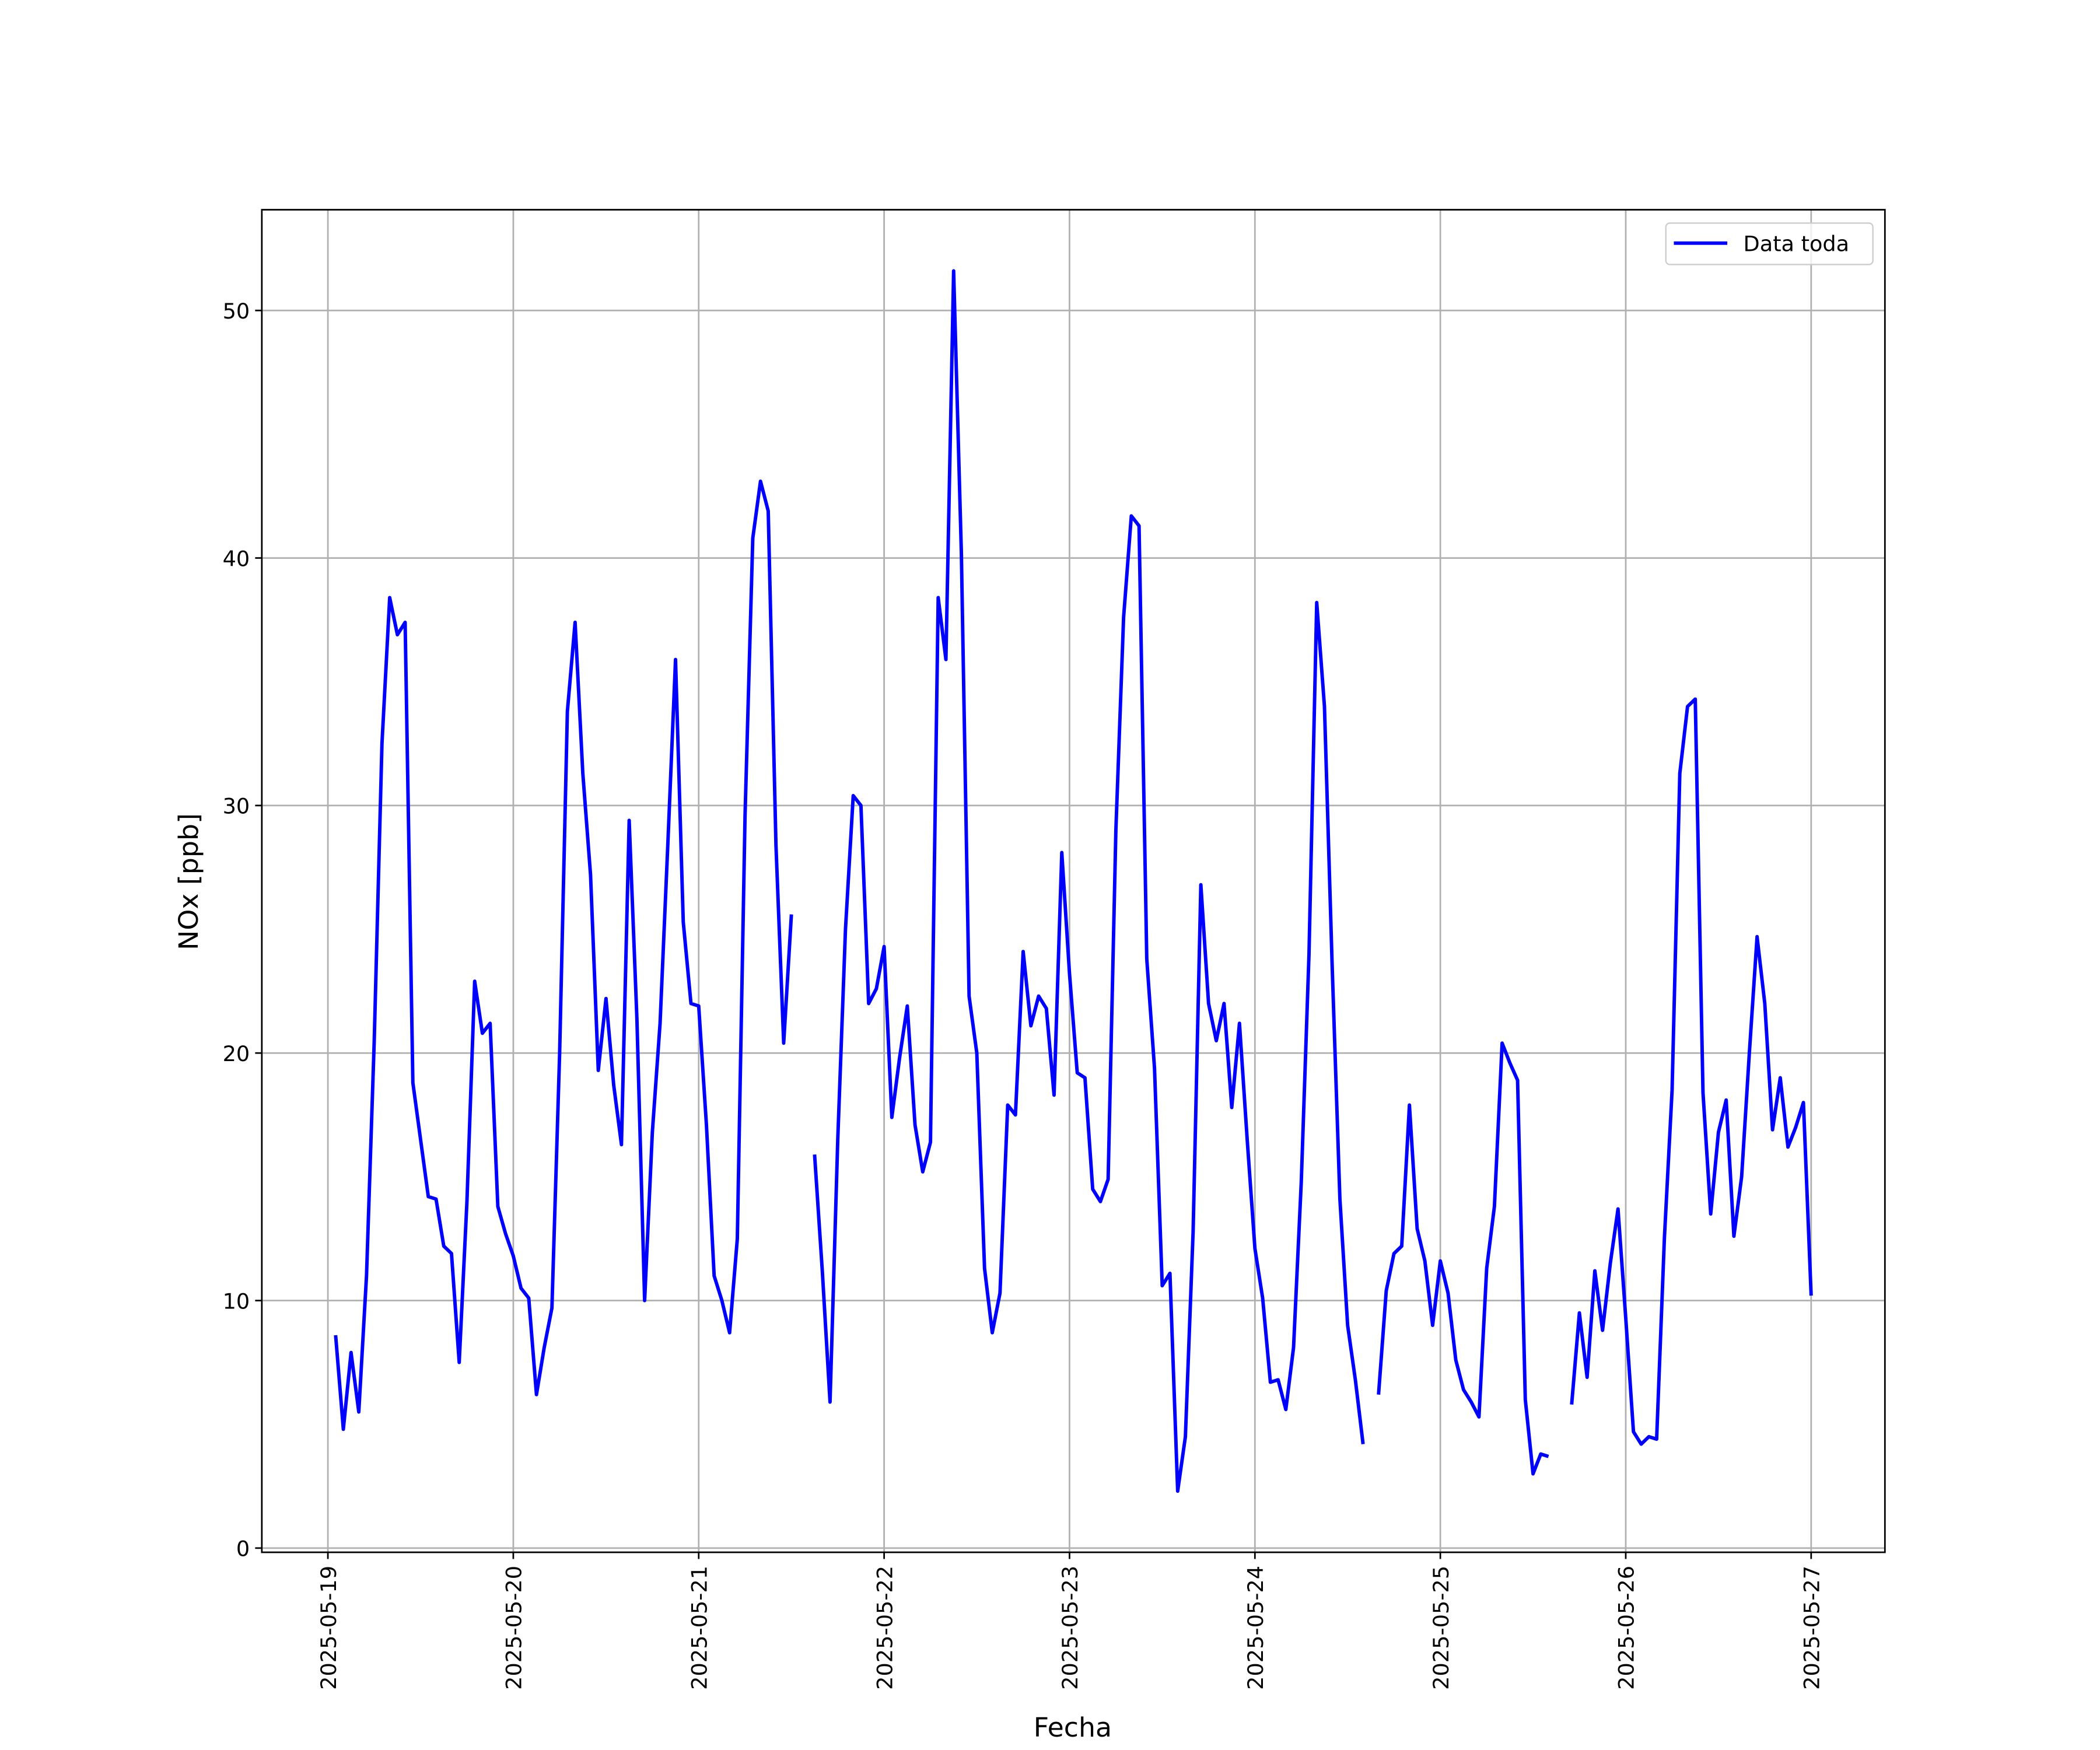  What do you see at coordinates (236, 806) in the screenshot?
I see `y-tick-label: 30` at bounding box center [236, 806].